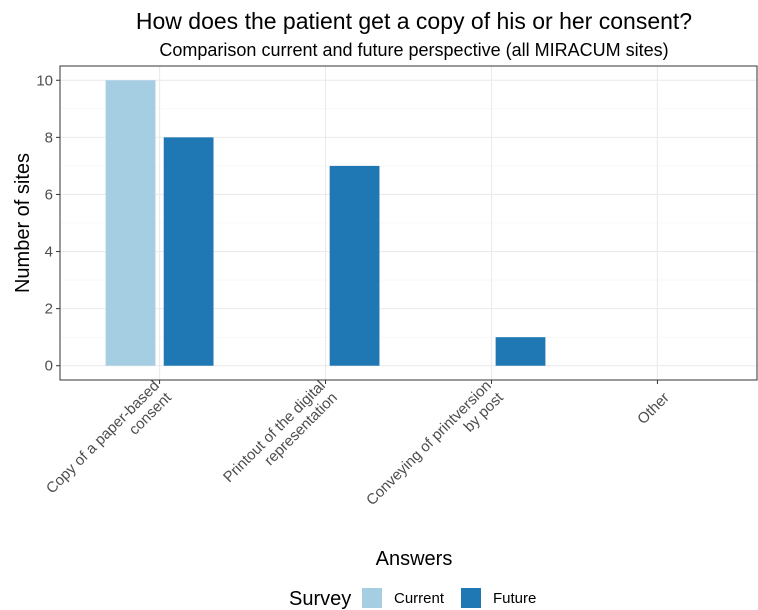 The height and width of the screenshot is (610, 758). I want to click on y-tick-label: 4, so click(49, 252).